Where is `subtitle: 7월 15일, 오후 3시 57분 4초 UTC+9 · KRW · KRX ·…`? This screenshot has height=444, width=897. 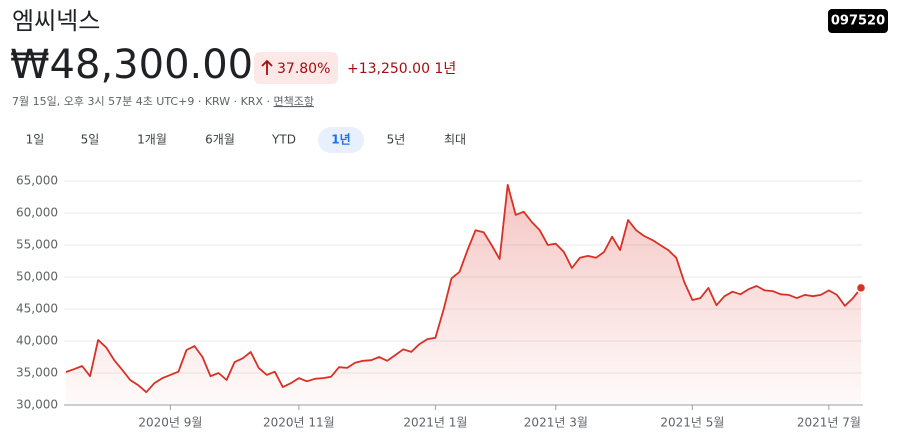 subtitle: 7월 15일, 오후 3시 57분 4초 UTC+9 · KRW · KRX ·… is located at coordinates (163, 101).